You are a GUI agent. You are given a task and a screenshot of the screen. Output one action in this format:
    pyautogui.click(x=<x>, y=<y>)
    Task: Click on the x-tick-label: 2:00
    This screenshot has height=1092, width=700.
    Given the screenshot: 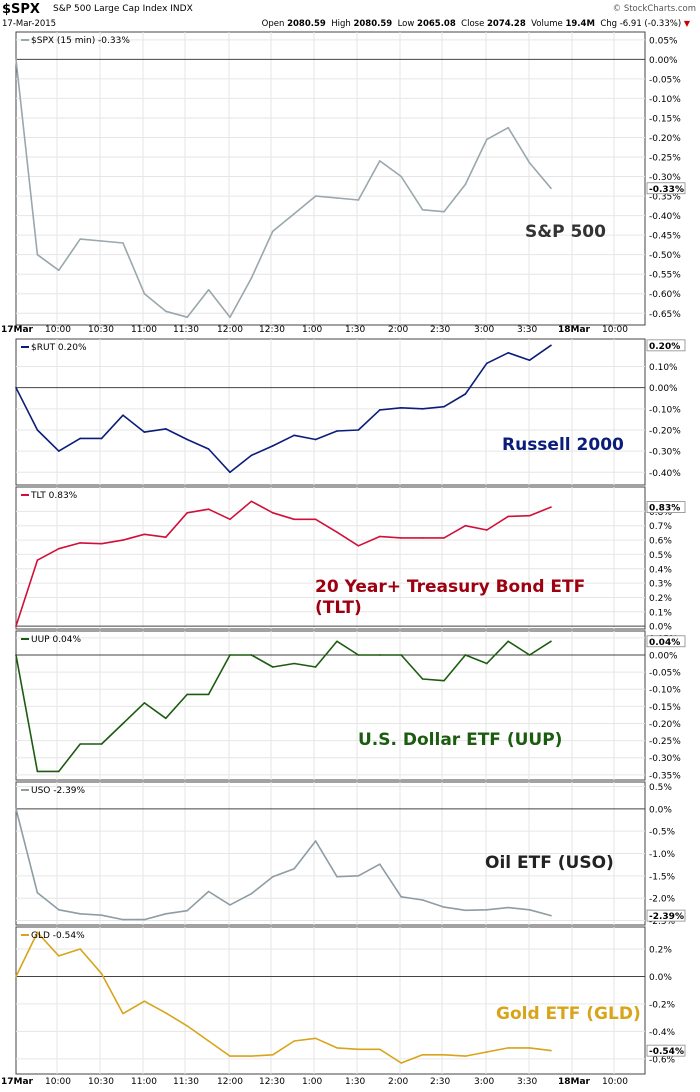 What is the action you would take?
    pyautogui.click(x=398, y=330)
    